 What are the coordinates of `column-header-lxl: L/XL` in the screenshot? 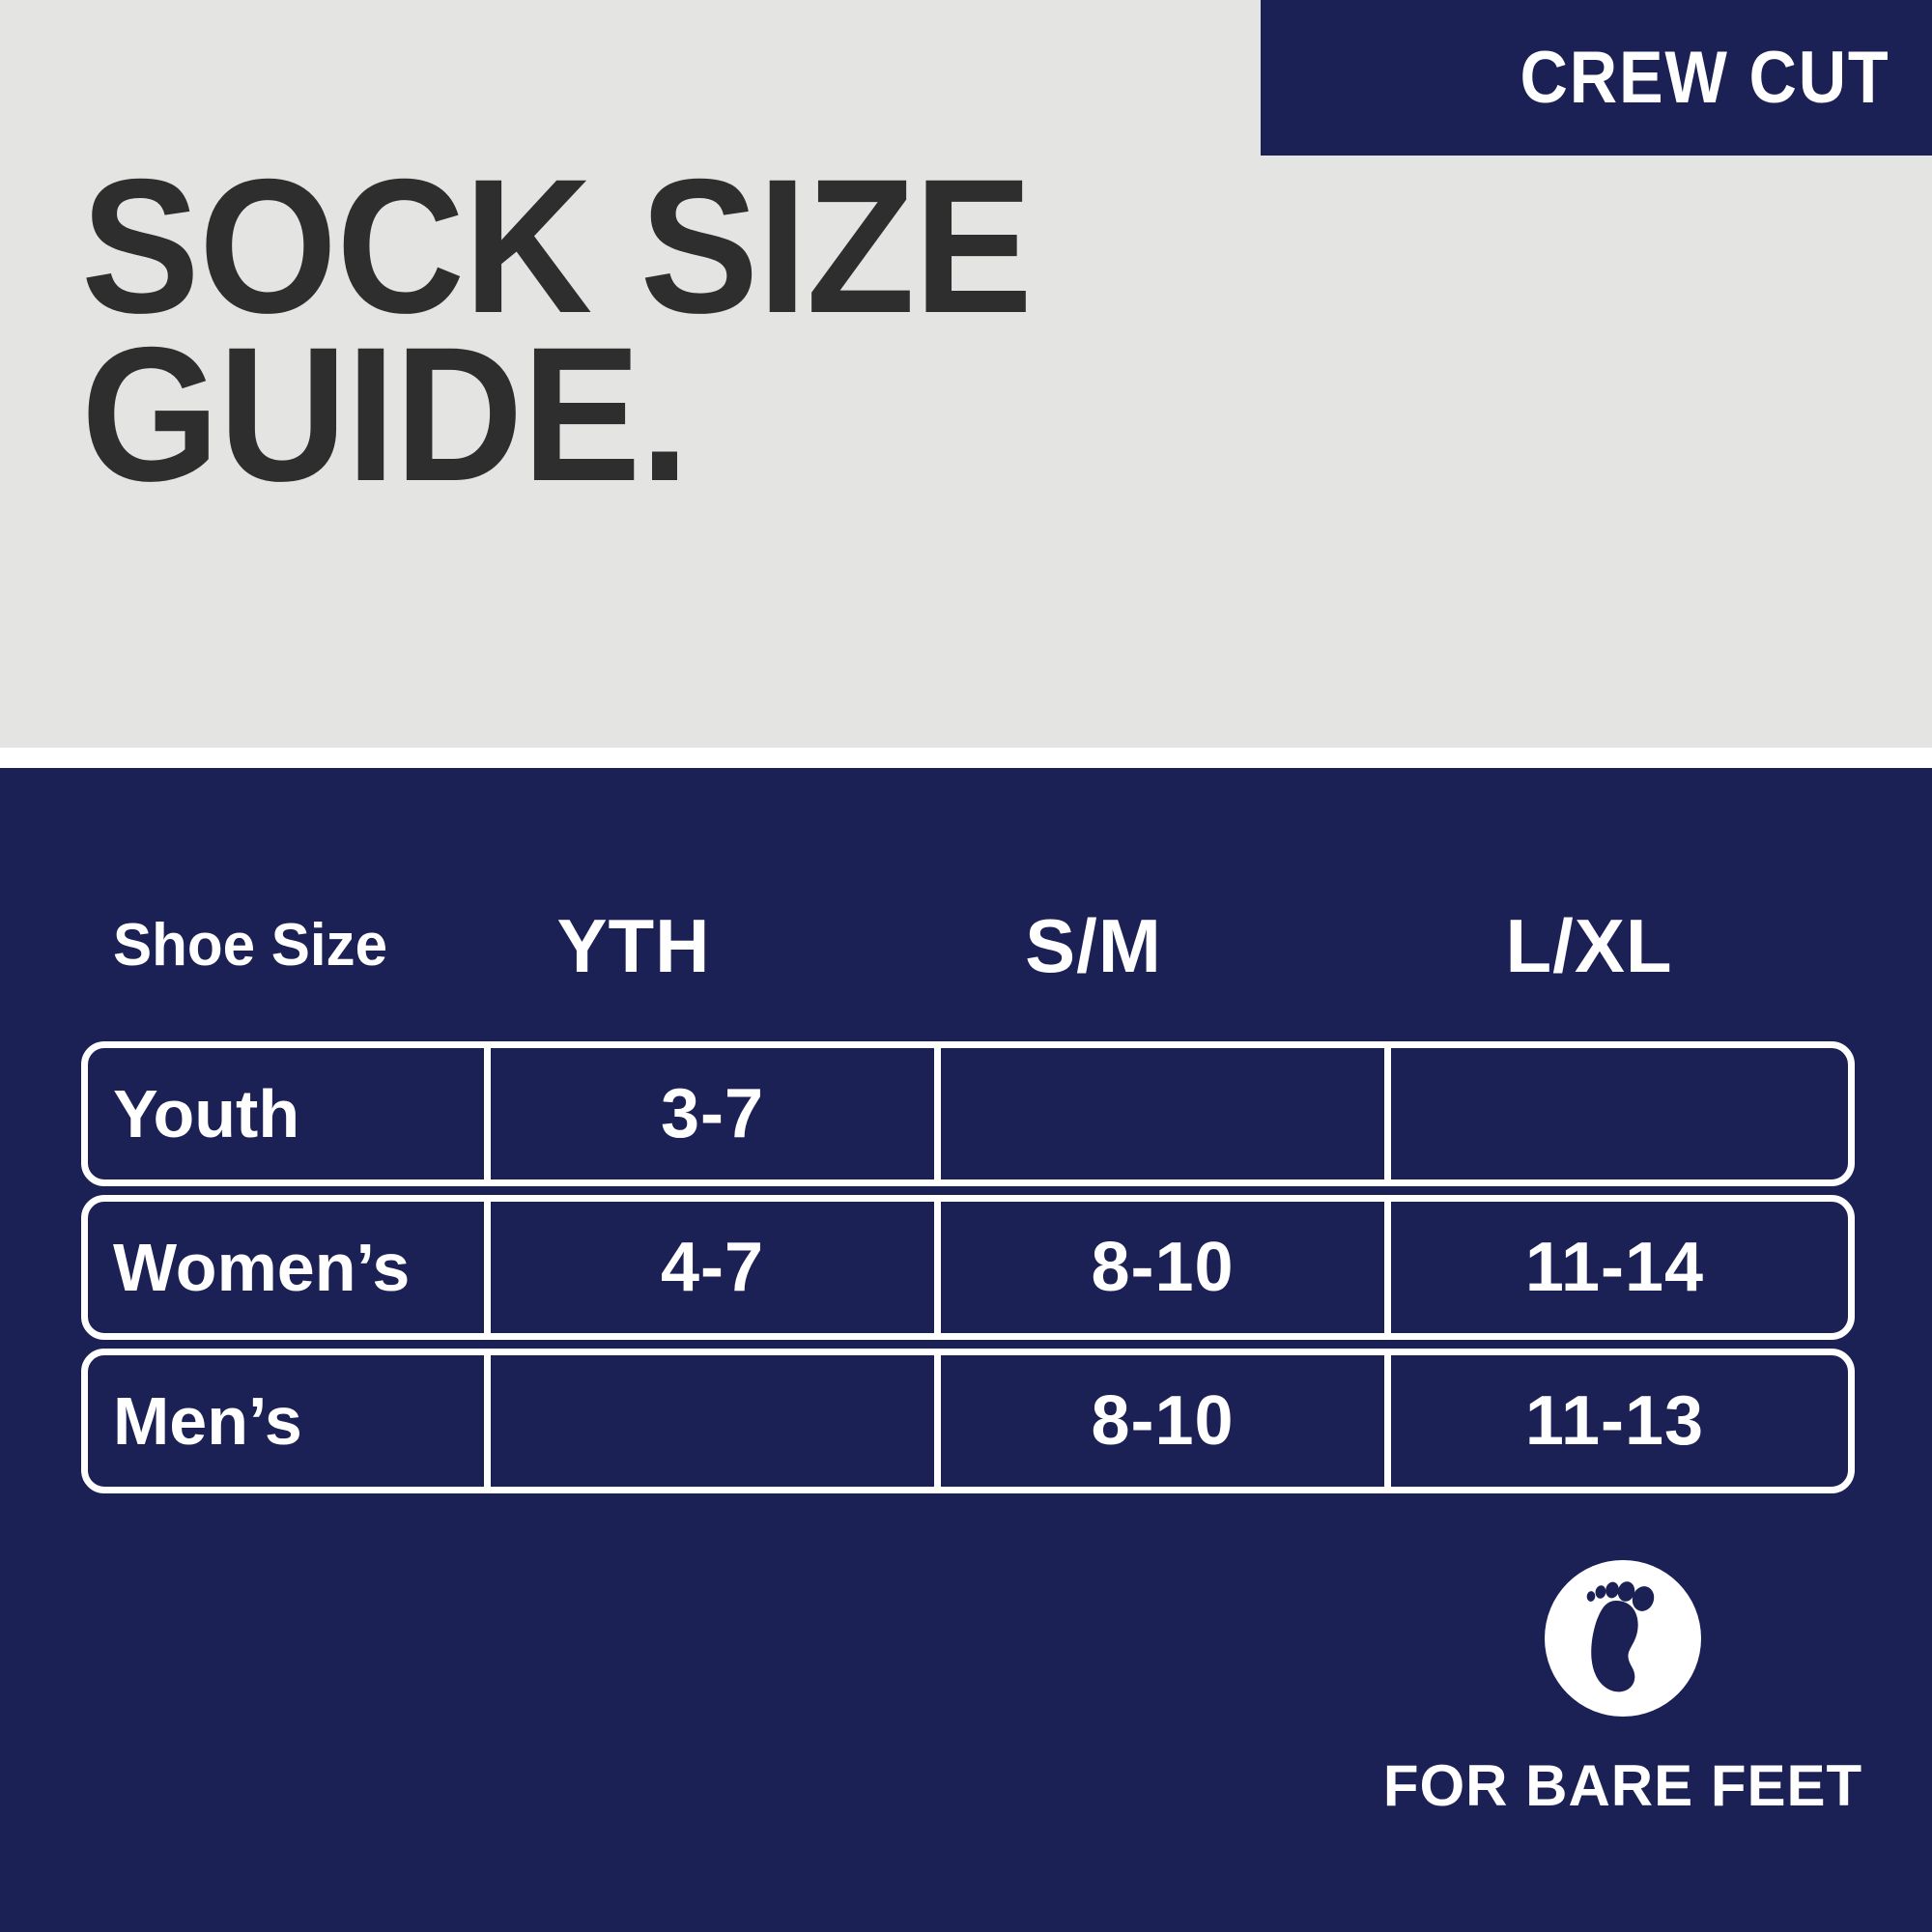 It's located at (1589, 945).